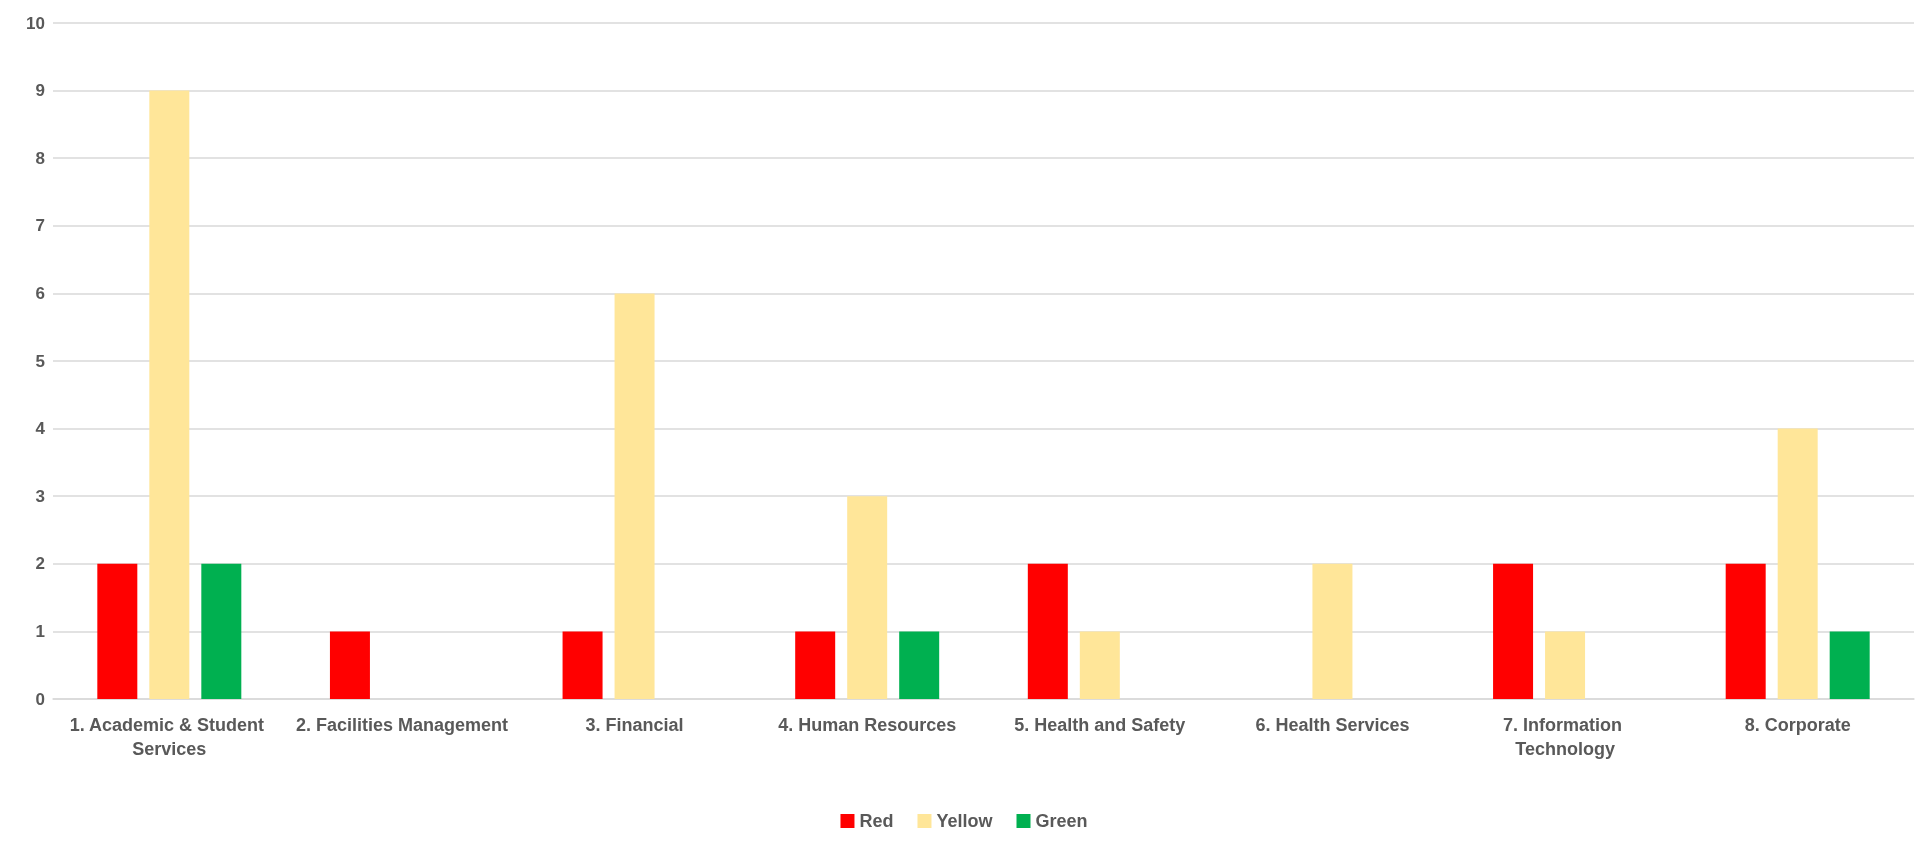 The width and height of the screenshot is (1928, 843). I want to click on y-tick-label: 0, so click(40, 699).